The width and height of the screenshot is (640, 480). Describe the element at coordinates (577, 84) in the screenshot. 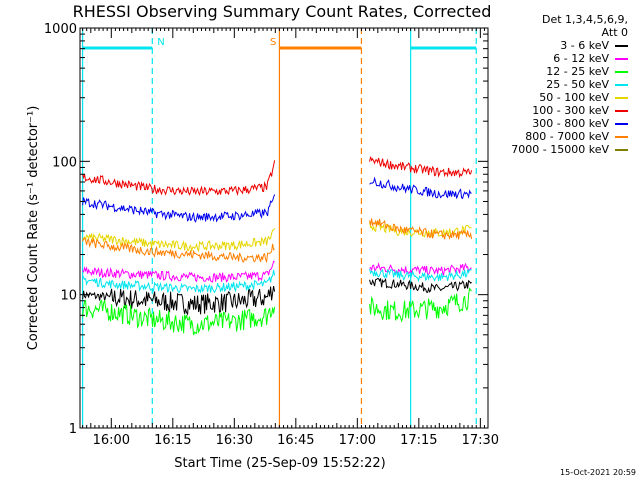

I see `legend-label: 25 - 50 keV` at that location.